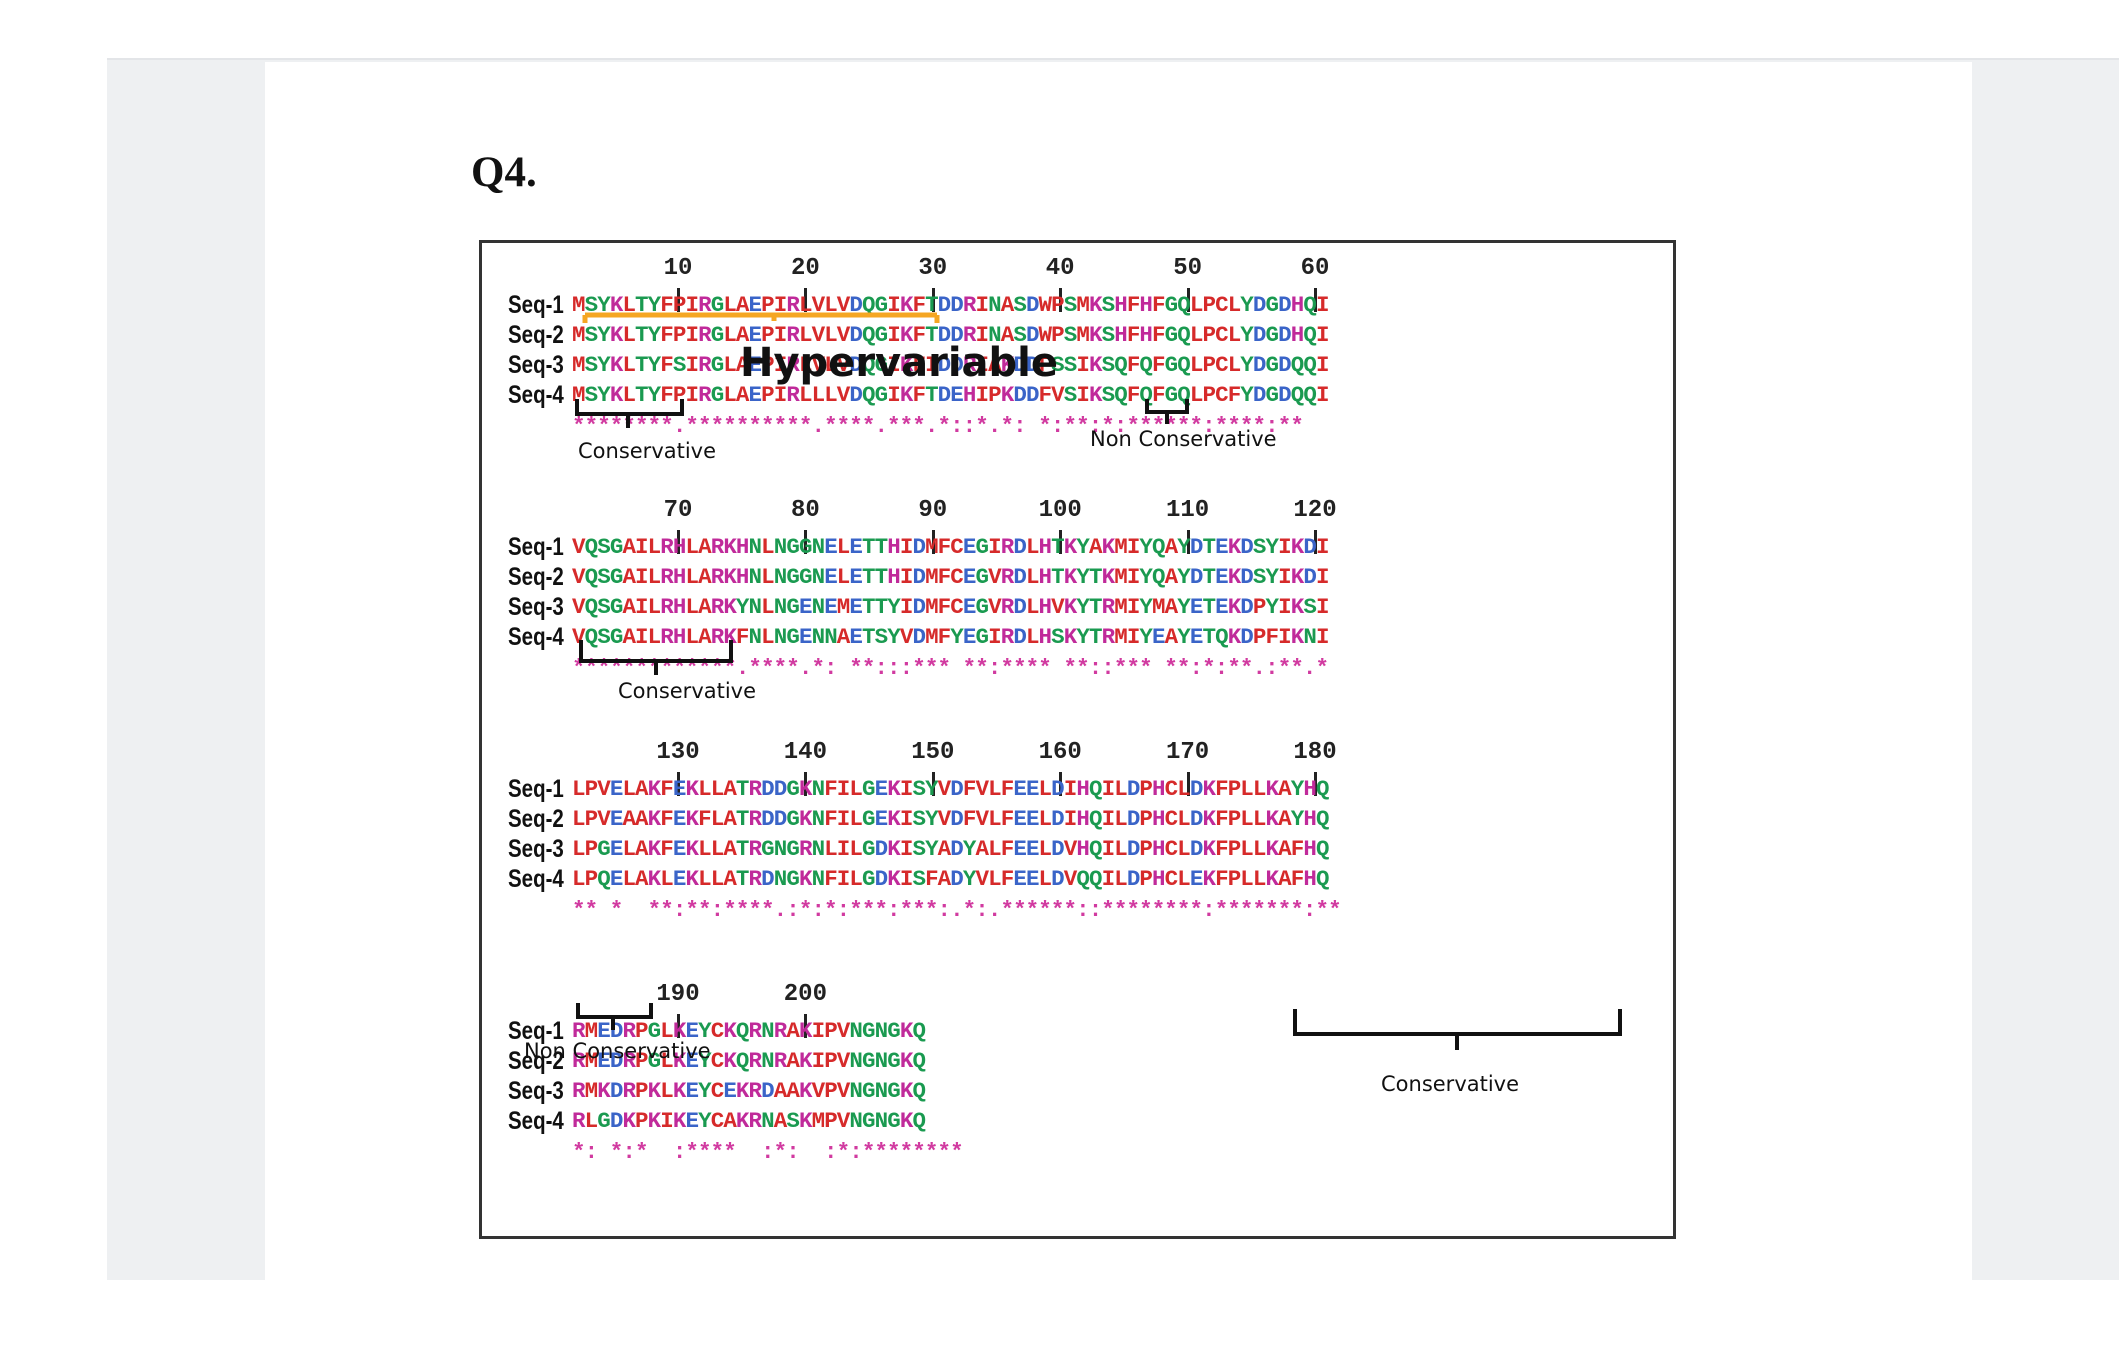  I want to click on residue: A, so click(1171, 547).